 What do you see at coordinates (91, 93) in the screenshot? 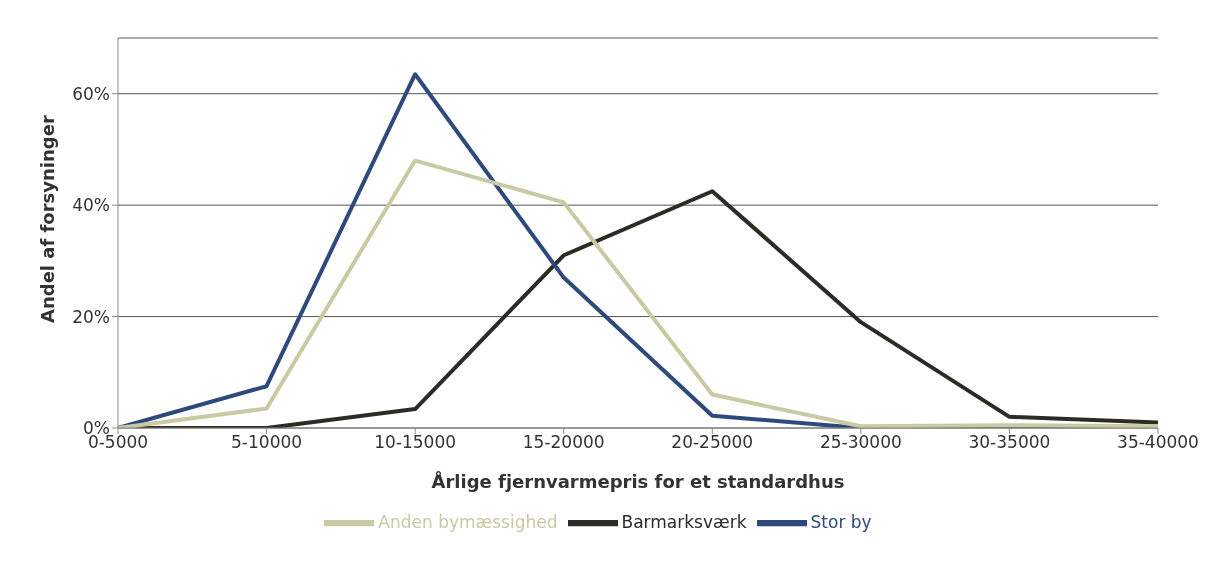
I see `y-tick-label: 60%` at bounding box center [91, 93].